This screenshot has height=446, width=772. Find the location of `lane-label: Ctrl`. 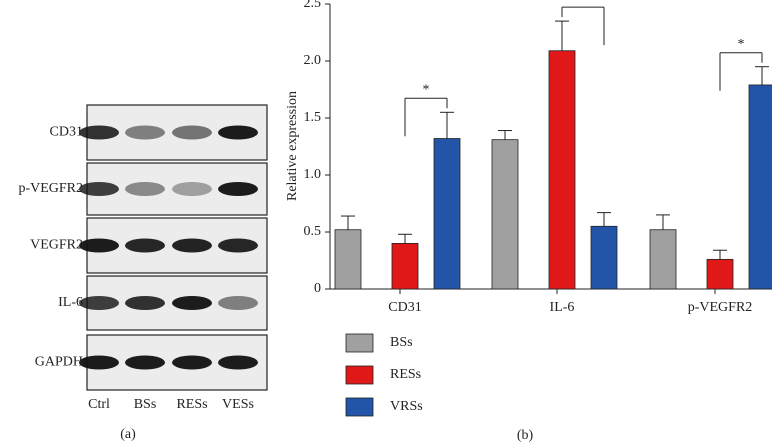

lane-label: Ctrl is located at coordinates (99, 404).